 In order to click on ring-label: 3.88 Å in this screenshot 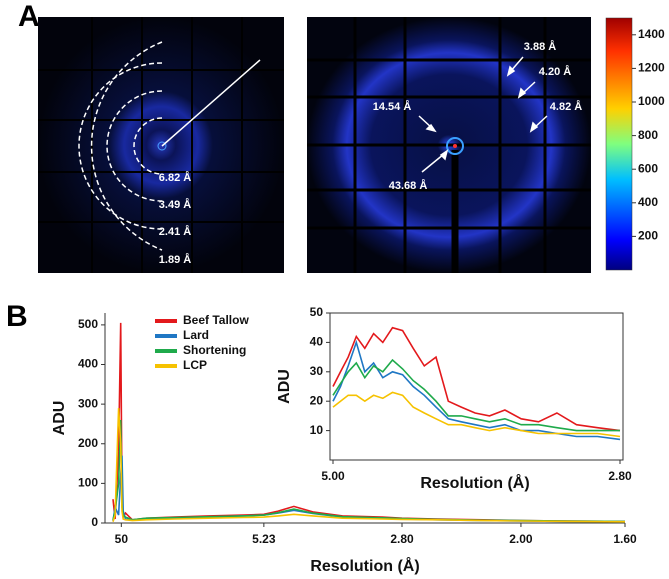, I will do `click(540, 46)`.